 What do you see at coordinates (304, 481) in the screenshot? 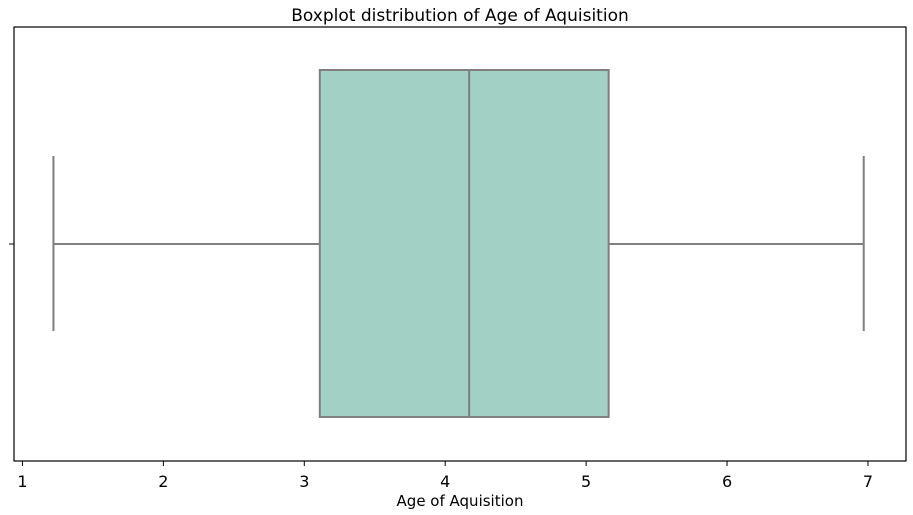
I see `x-tick-label-3: 3` at bounding box center [304, 481].